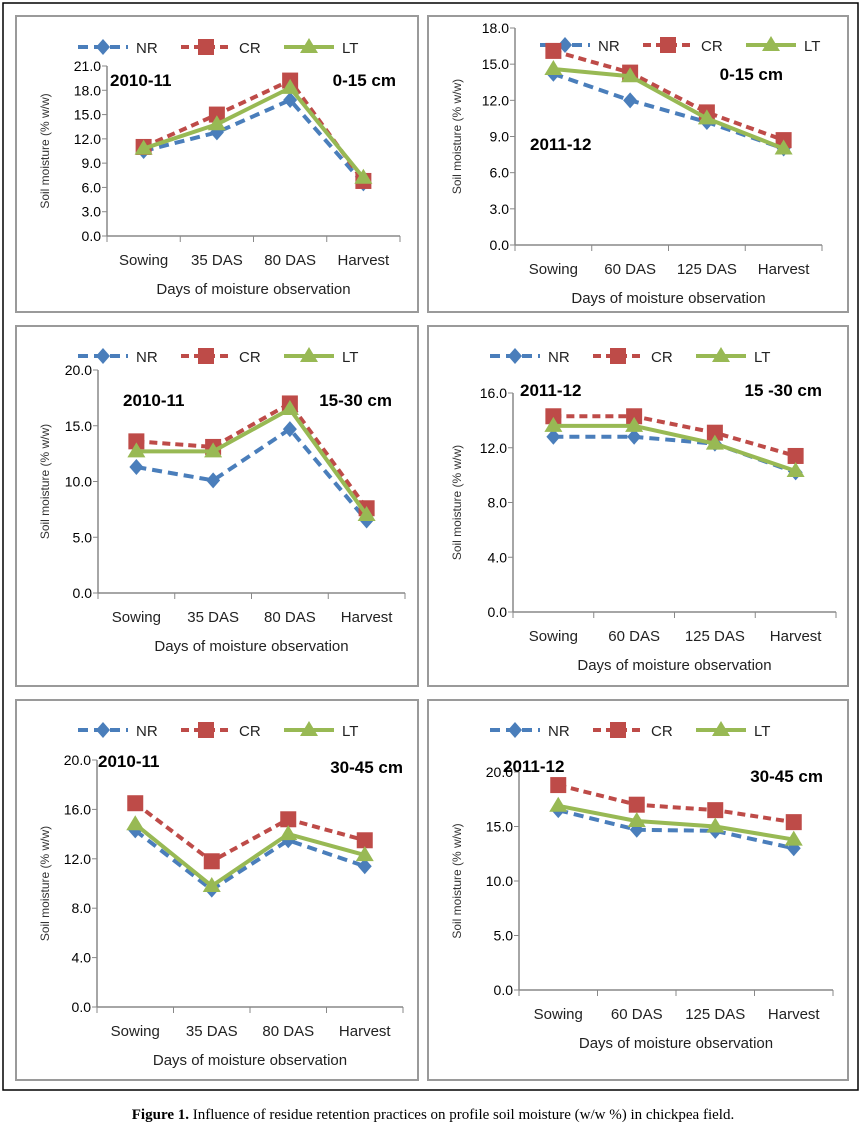  I want to click on y-tick-label: 4.0, so click(498, 557).